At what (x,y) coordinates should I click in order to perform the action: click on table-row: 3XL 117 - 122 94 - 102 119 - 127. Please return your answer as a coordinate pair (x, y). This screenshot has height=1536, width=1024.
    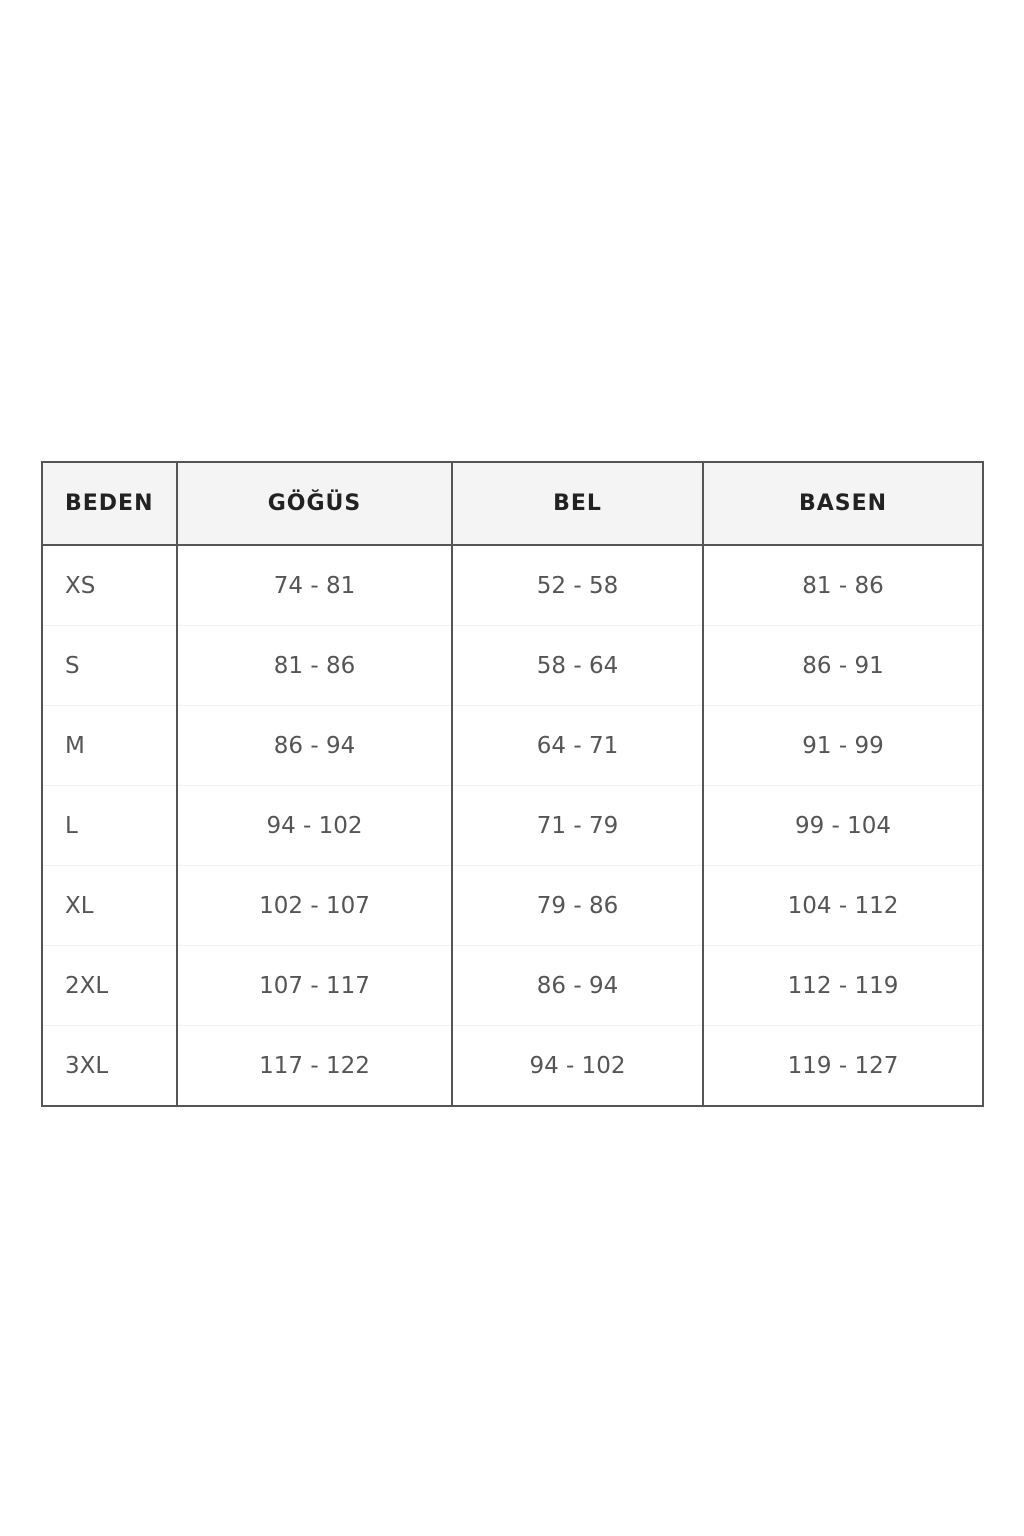
    Looking at the image, I should click on (512, 1066).